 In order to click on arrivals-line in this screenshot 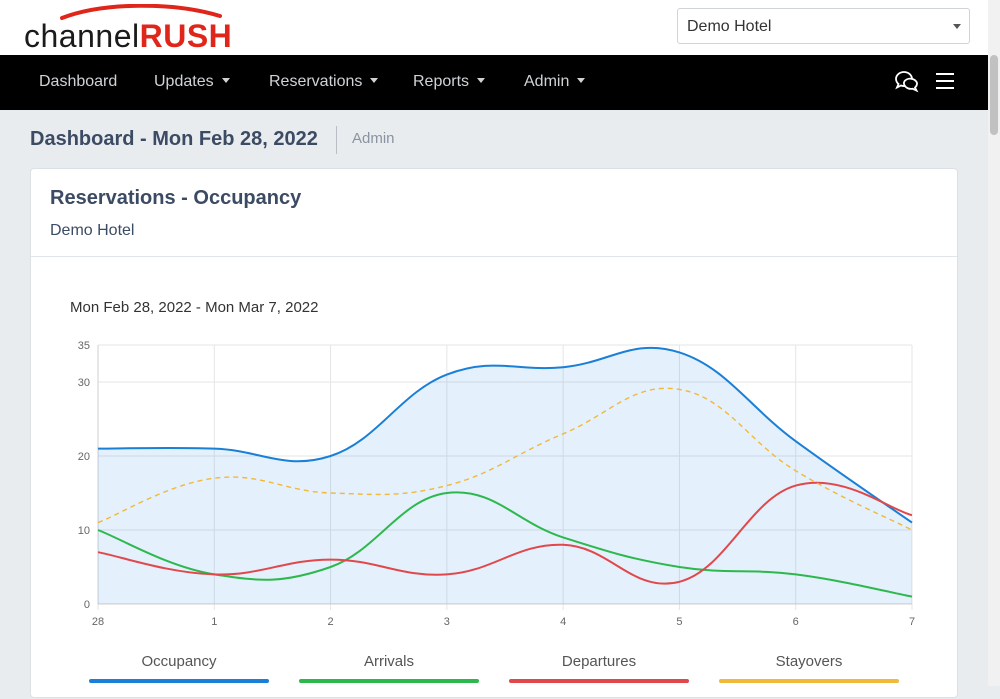, I will do `click(505, 544)`.